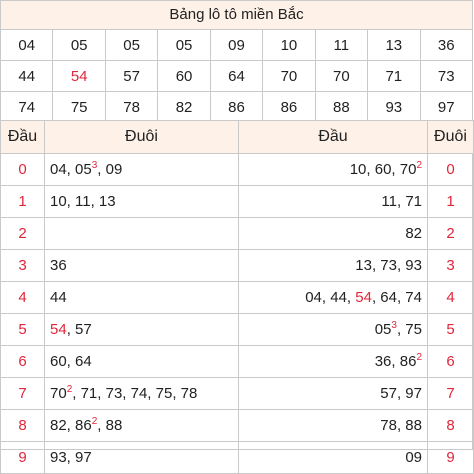 This screenshot has width=474, height=474. I want to click on number-text: , 64, 74, so click(396, 297).